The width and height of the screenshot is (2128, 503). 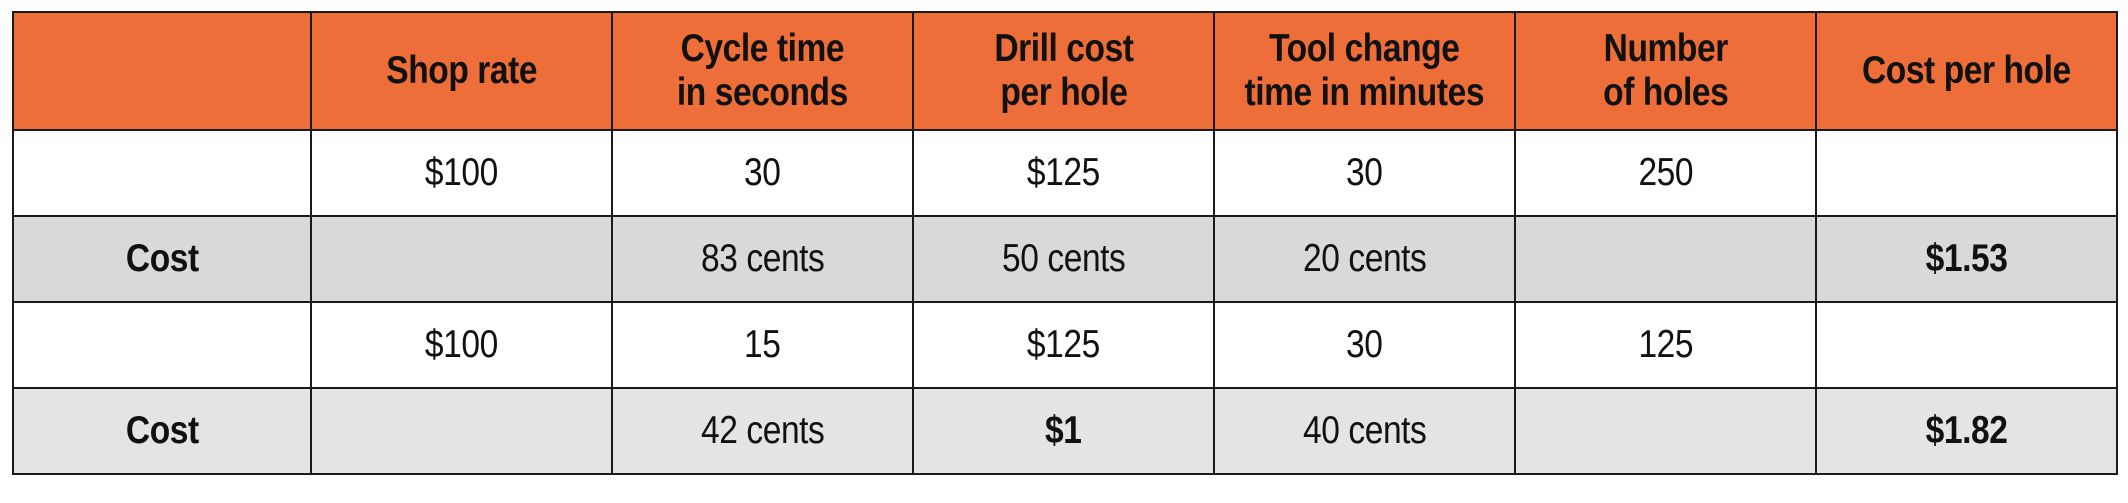 I want to click on header-cell-shop-rate: Shop rate, so click(x=461, y=71).